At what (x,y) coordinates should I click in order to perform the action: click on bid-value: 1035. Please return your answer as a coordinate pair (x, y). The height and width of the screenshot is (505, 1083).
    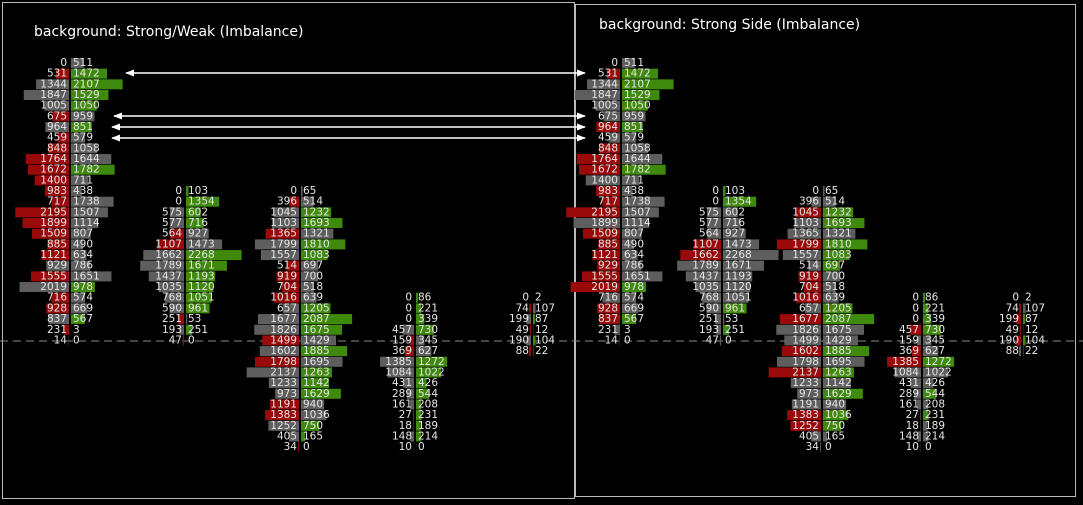
    Looking at the image, I should click on (168, 287).